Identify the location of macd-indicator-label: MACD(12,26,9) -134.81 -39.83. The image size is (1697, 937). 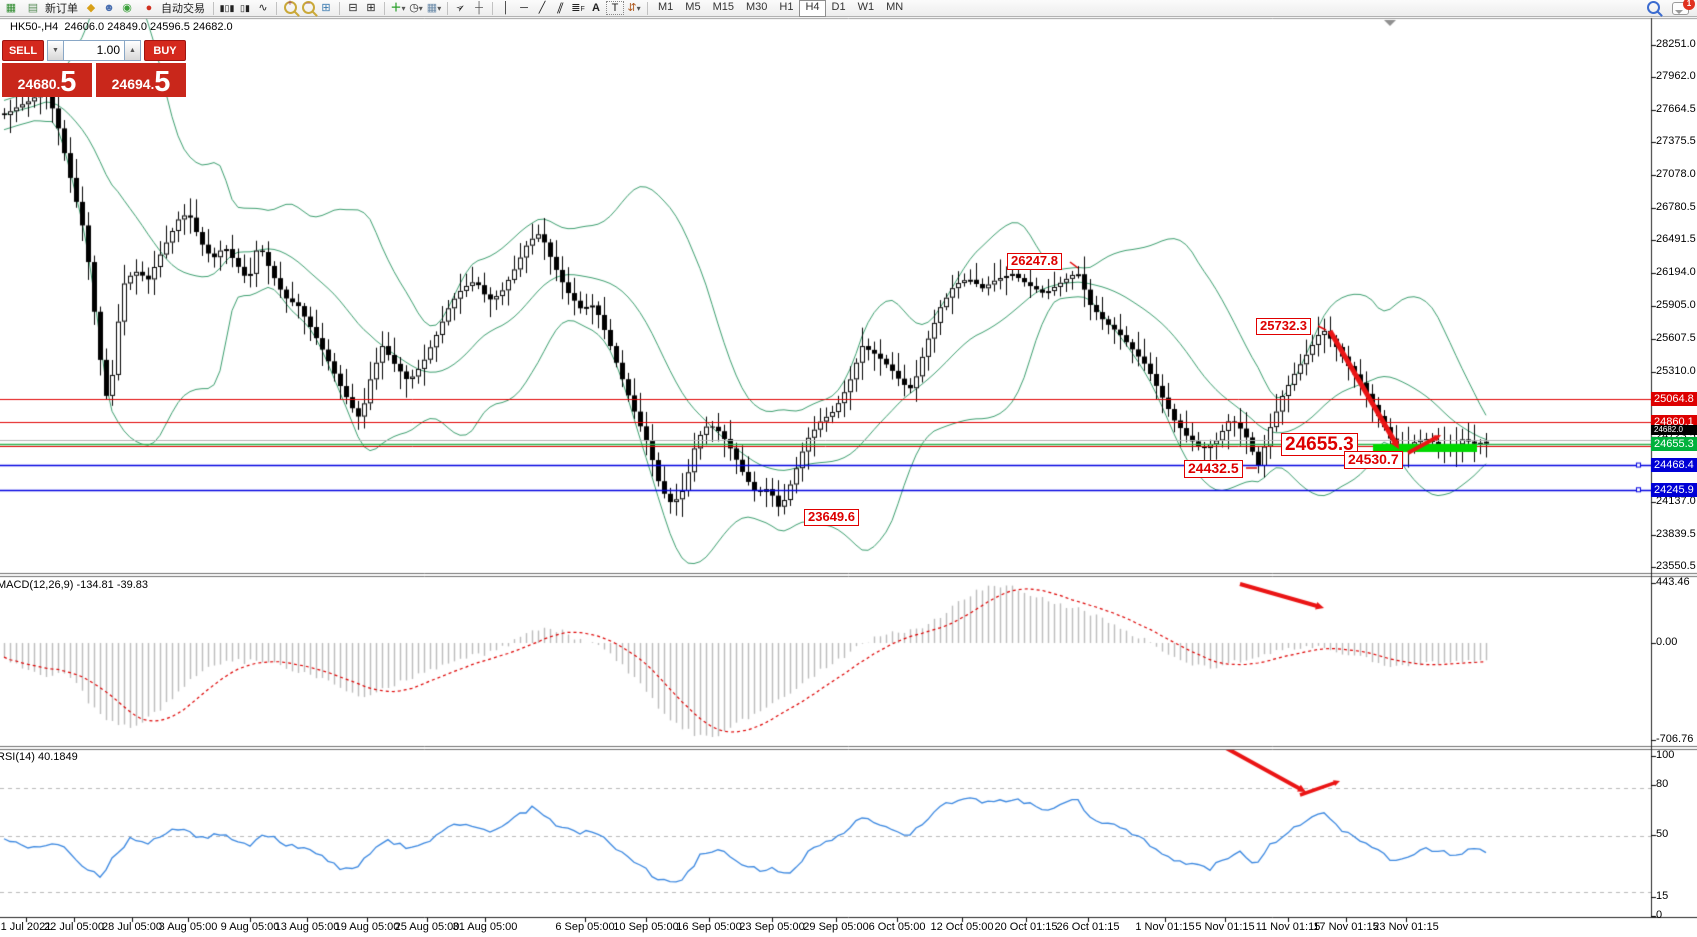
(74, 585).